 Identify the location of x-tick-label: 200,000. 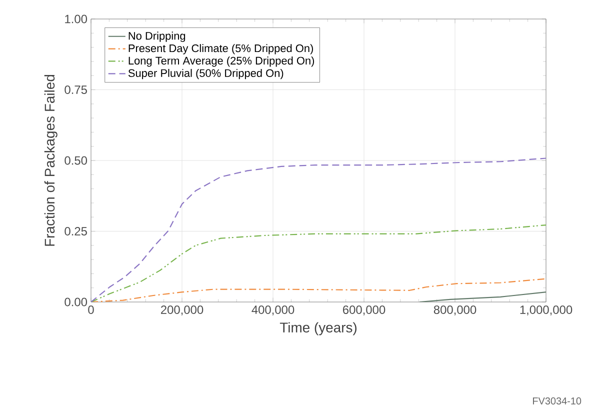
(182, 311).